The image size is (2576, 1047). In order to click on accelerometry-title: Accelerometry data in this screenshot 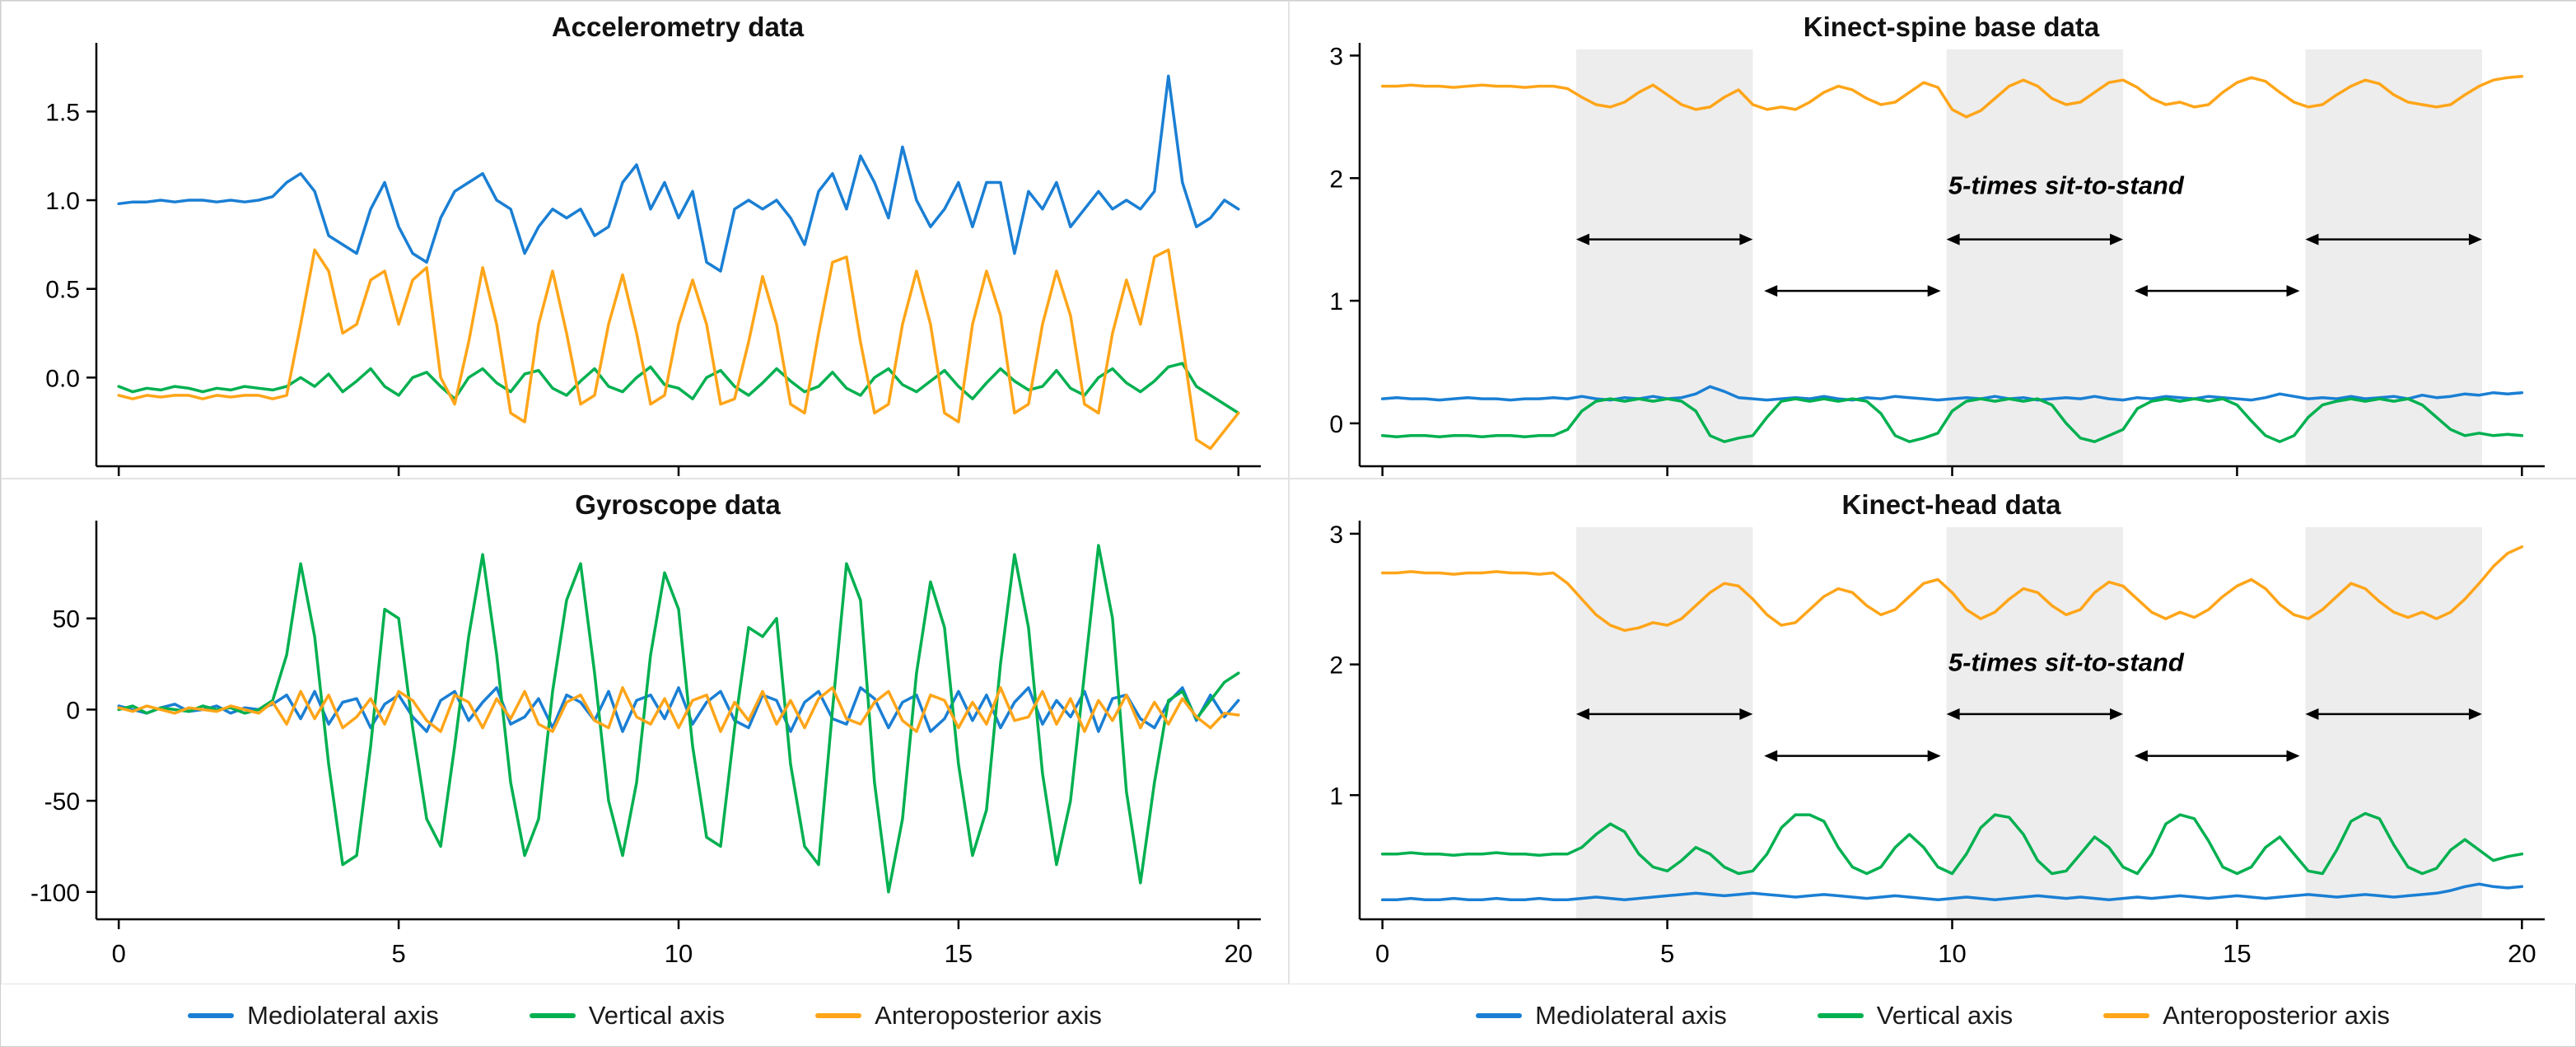, I will do `click(678, 27)`.